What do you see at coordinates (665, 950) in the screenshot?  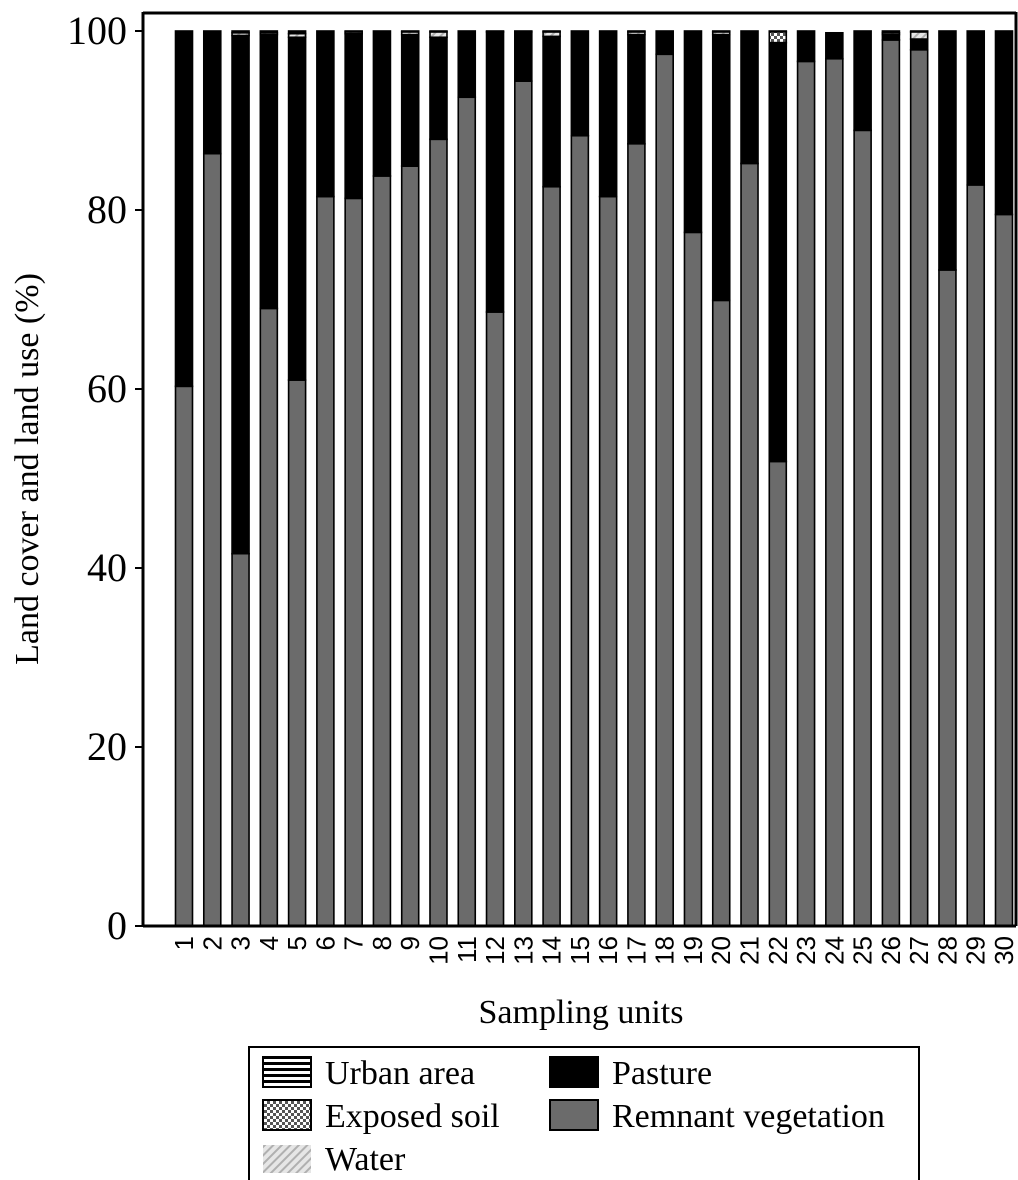 I see `x-tick-label-18: 18` at bounding box center [665, 950].